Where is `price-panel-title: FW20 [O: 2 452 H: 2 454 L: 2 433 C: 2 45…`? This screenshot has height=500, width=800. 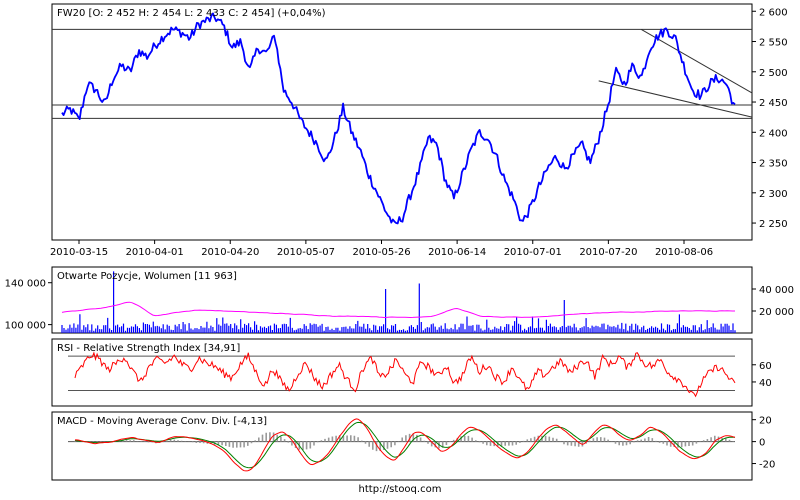 price-panel-title: FW20 [O: 2 452 H: 2 454 L: 2 433 C: 2 45… is located at coordinates (191, 13).